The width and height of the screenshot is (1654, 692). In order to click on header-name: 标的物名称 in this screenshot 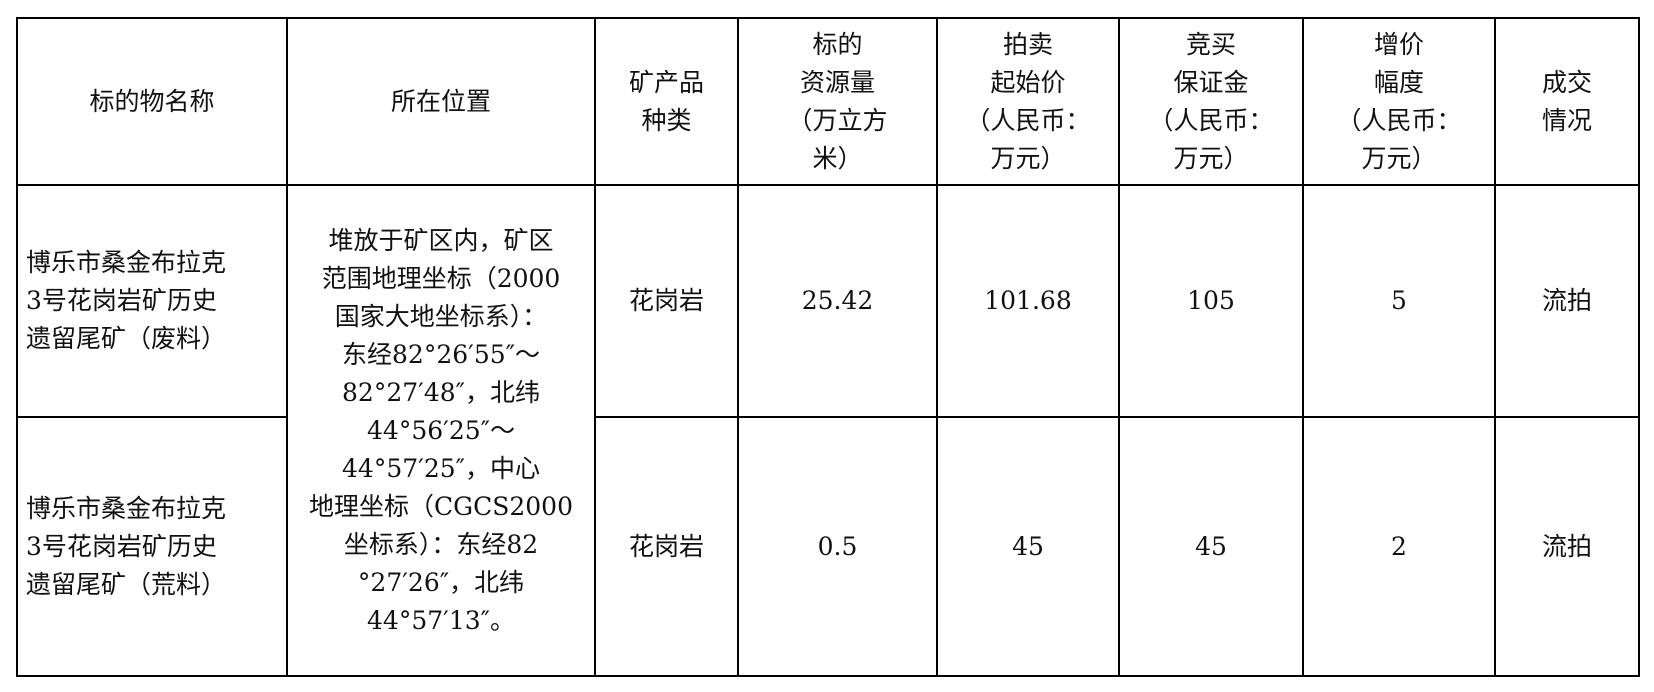, I will do `click(152, 101)`.